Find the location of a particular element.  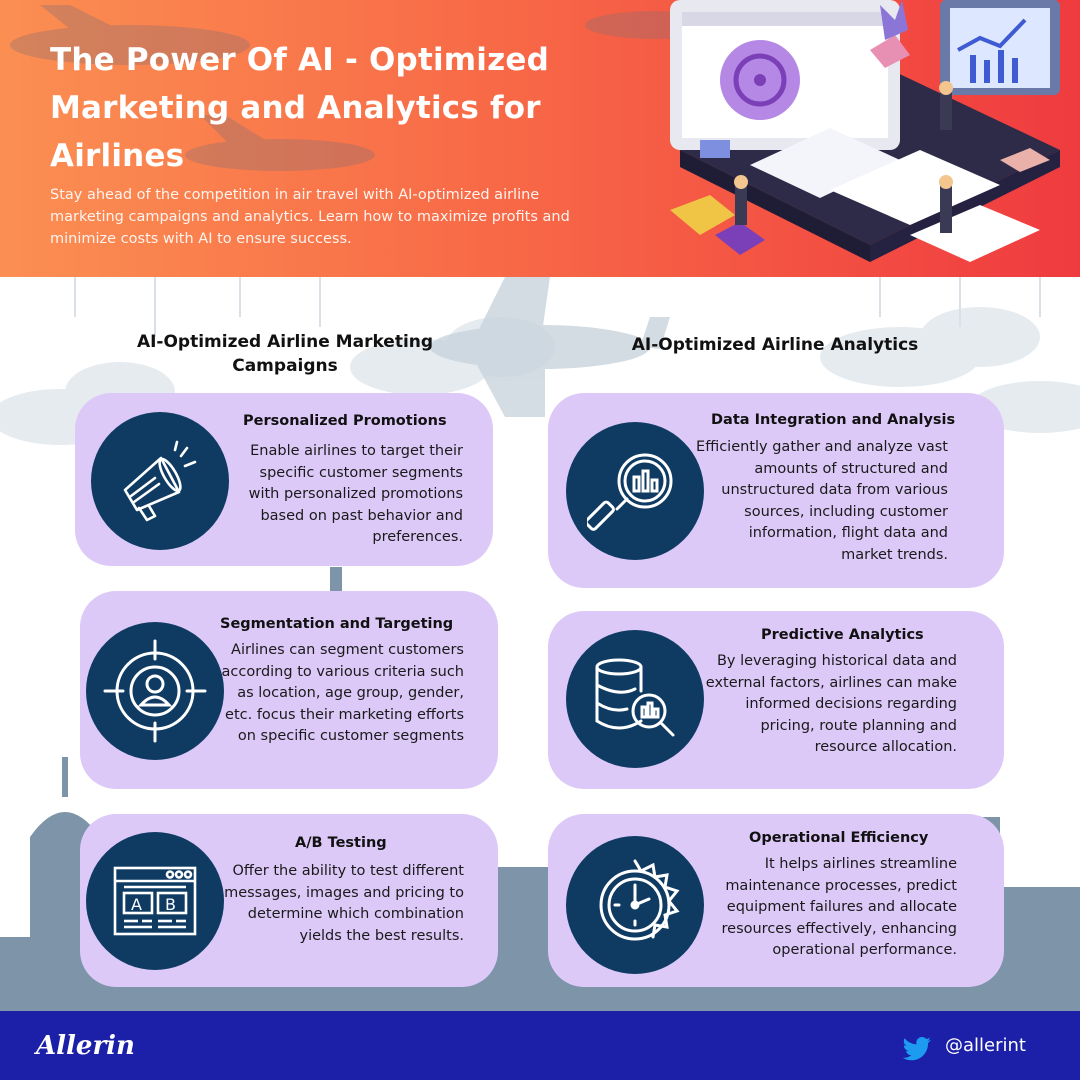

card-title: Operational Efficiency is located at coordinates (839, 838).